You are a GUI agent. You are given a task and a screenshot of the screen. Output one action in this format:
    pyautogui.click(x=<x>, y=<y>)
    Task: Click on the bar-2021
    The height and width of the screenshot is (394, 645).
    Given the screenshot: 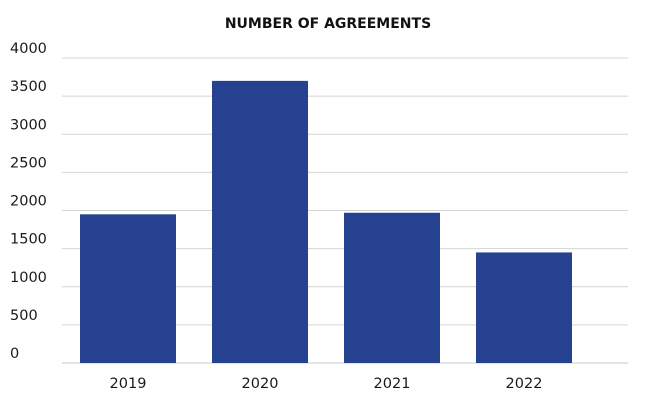 What is the action you would take?
    pyautogui.click(x=392, y=287)
    